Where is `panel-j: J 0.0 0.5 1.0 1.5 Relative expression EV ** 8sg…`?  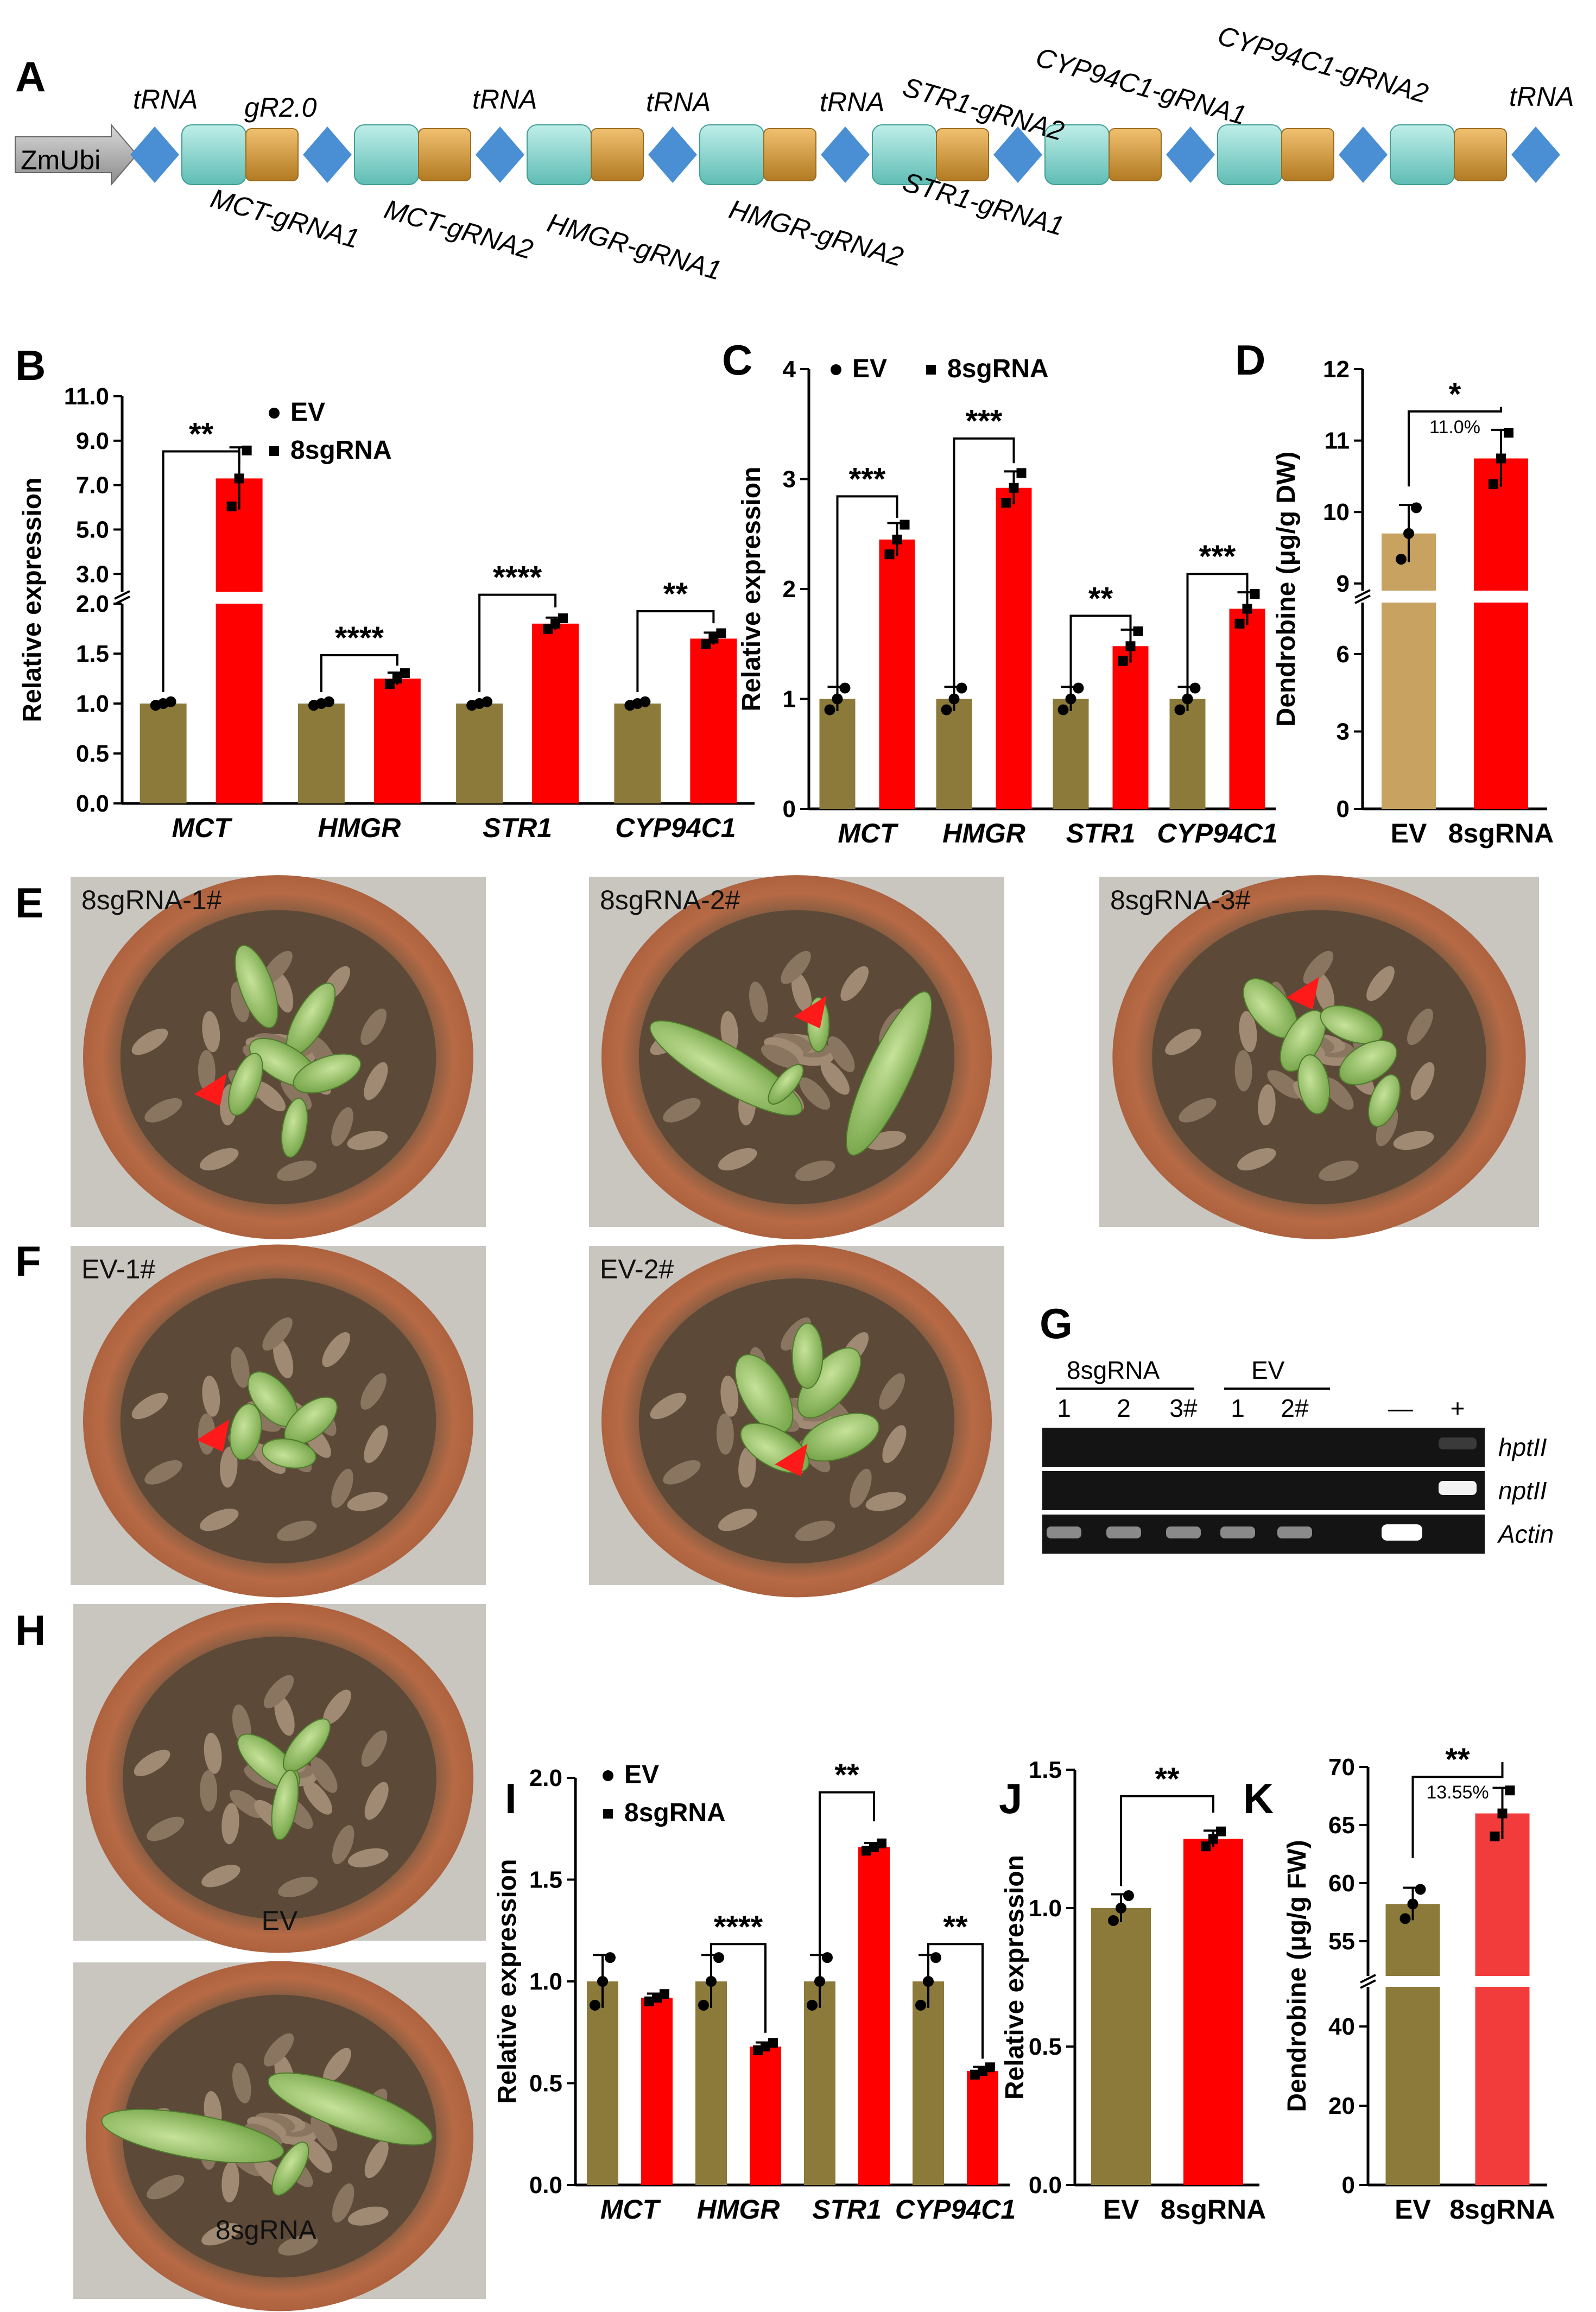
panel-j: J 0.0 0.5 1.0 1.5 Relative expression EV ** 8sg… is located at coordinates (1132, 1991).